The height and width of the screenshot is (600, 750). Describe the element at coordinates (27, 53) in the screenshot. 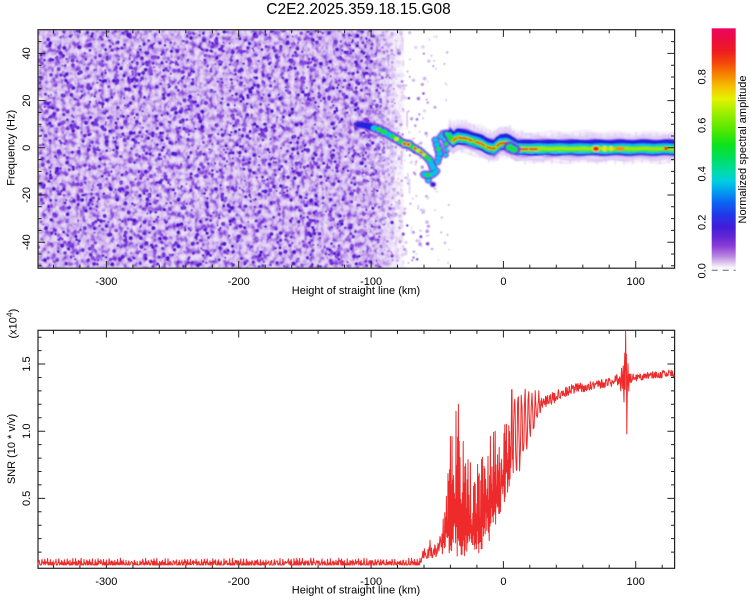

I see `svg-text: 40` at that location.